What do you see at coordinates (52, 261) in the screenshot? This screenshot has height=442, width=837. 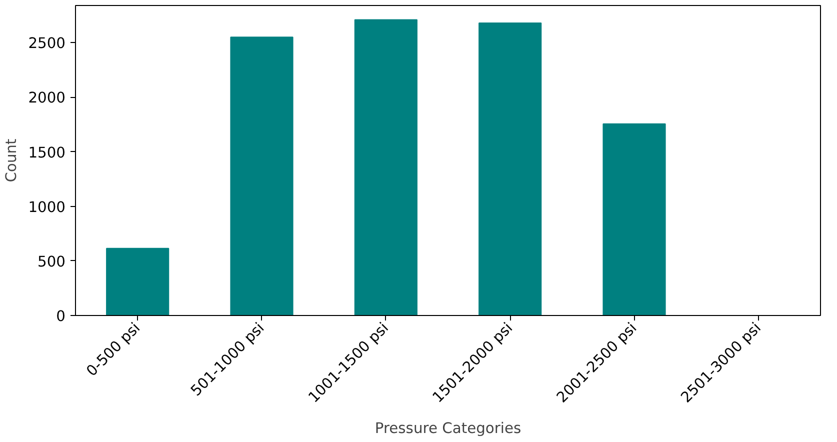 I see `y-tick-label: 500` at bounding box center [52, 261].